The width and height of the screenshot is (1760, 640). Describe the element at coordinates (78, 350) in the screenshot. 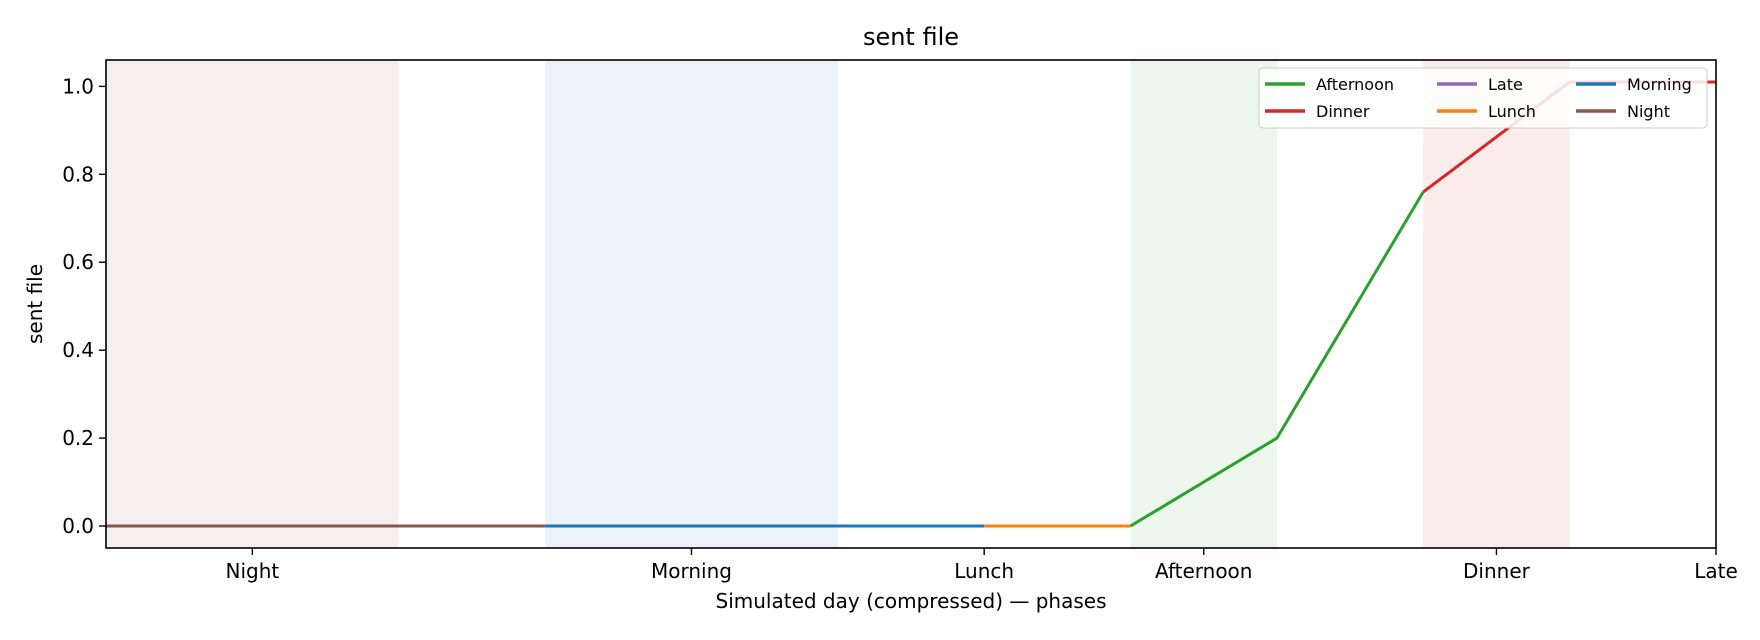

I see `y-tick-label: 0.4` at that location.